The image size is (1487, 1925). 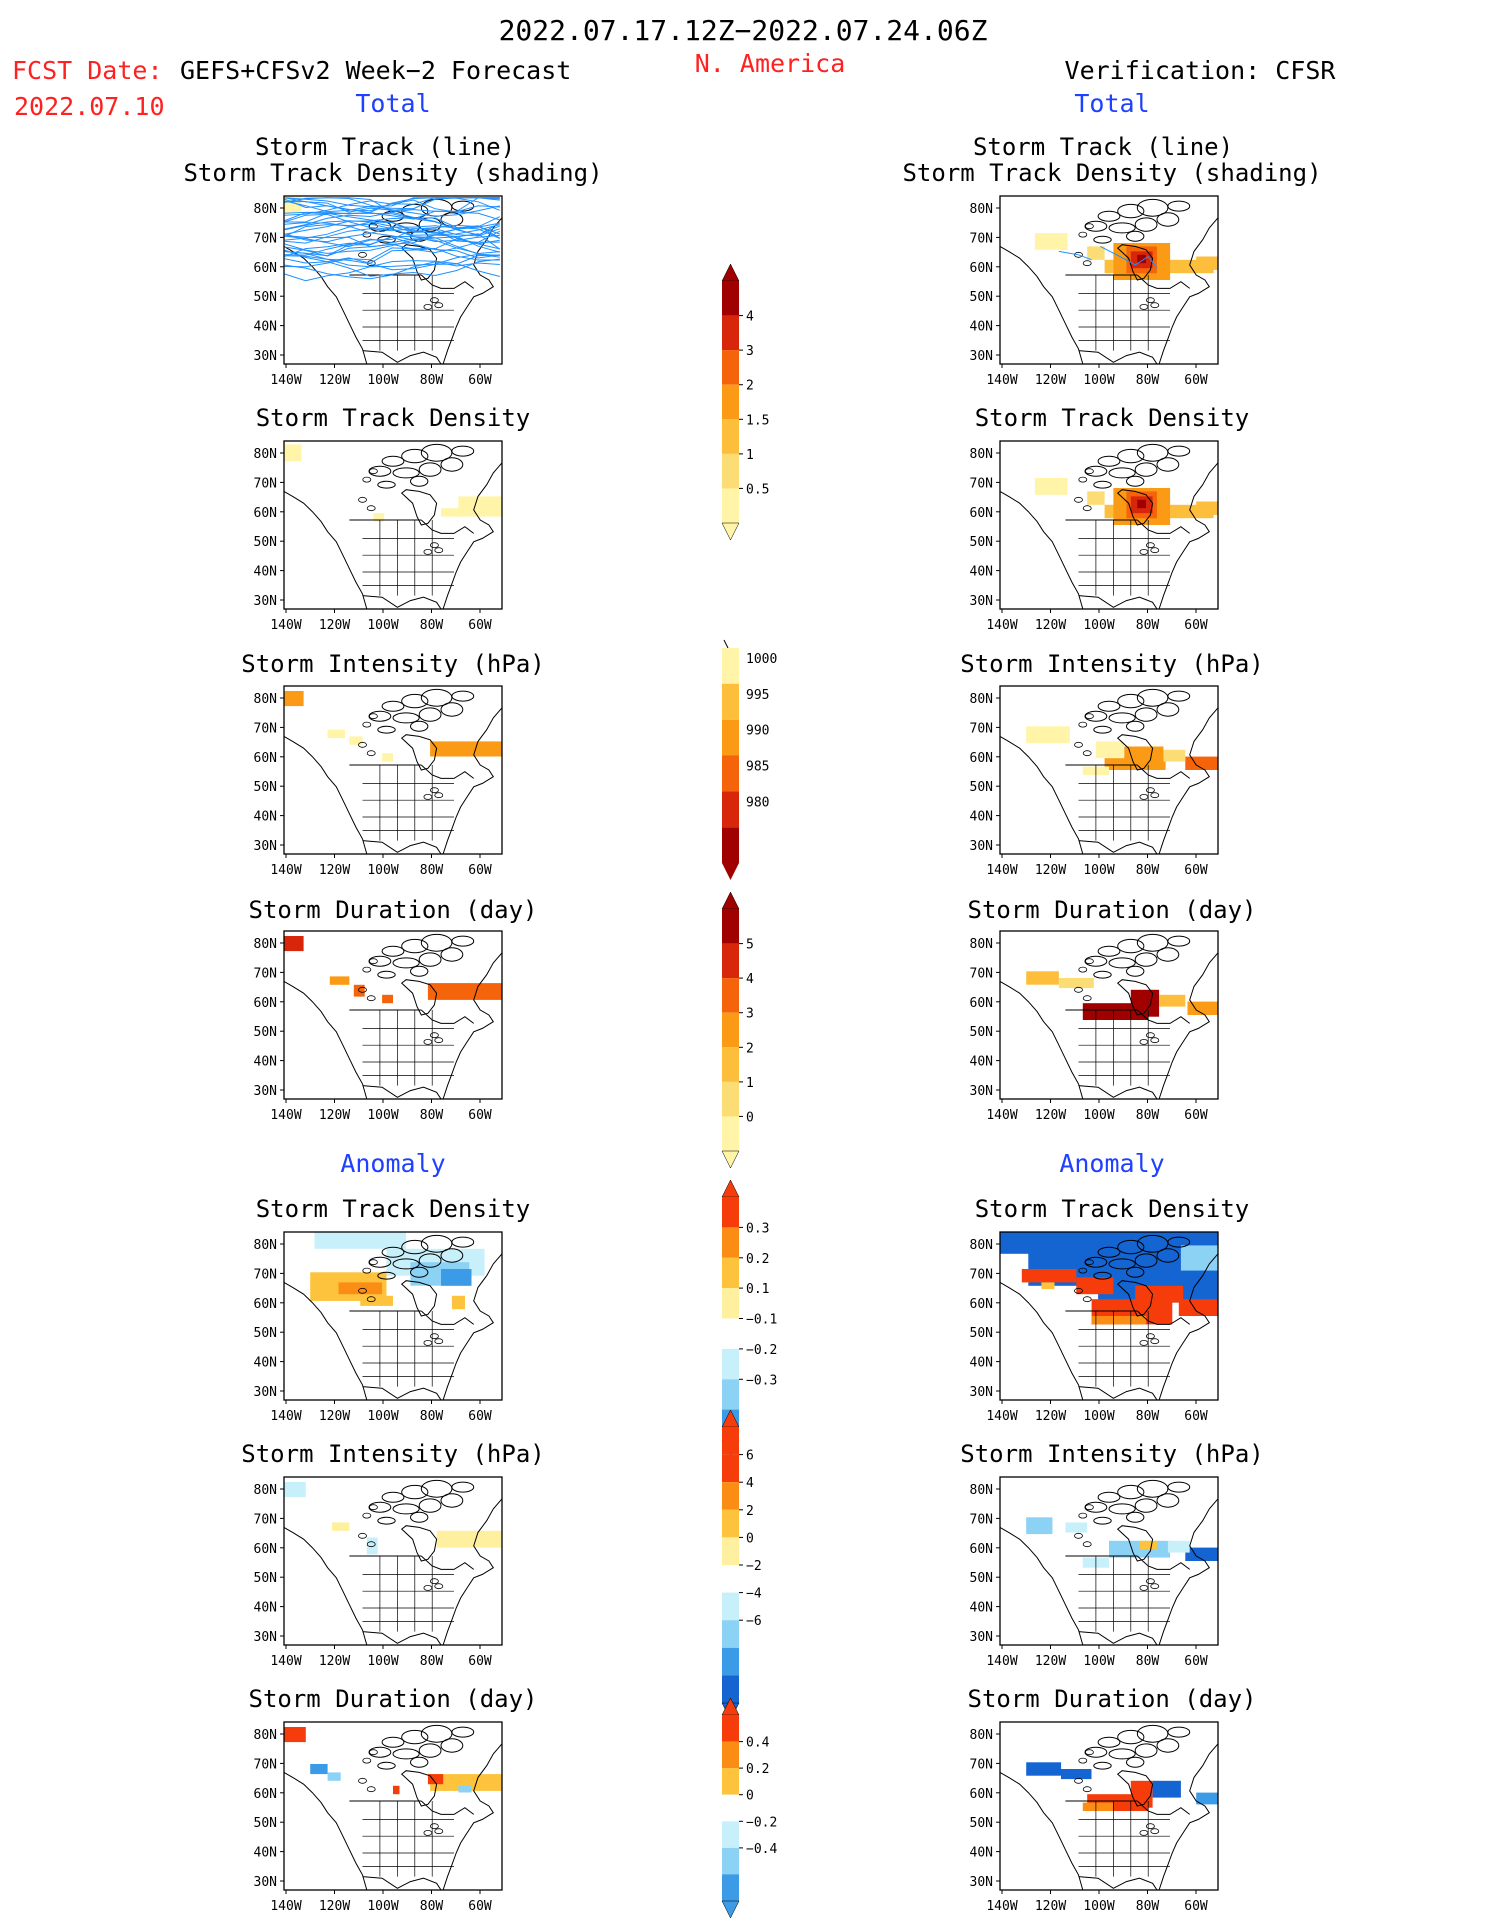 What do you see at coordinates (432, 1115) in the screenshot?
I see `lon-tick-label: 80W` at bounding box center [432, 1115].